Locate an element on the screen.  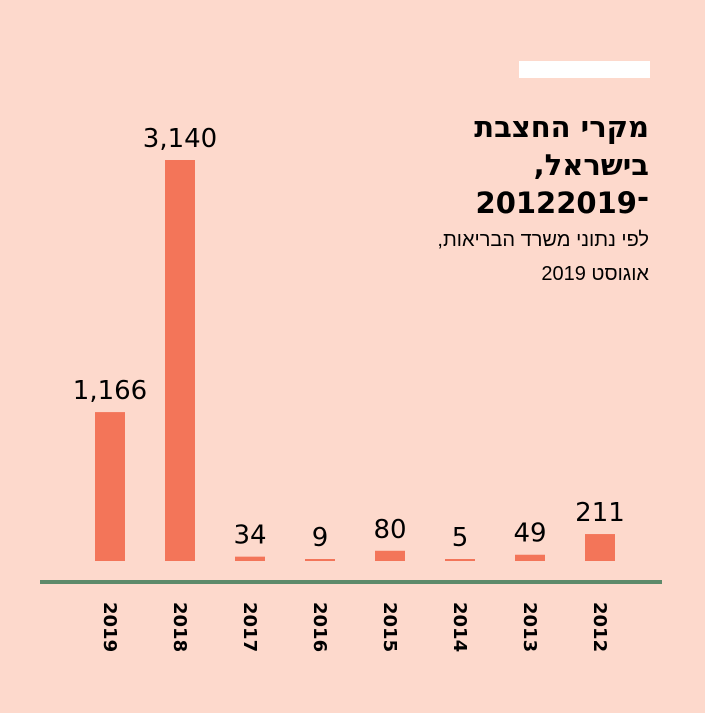
chart-title-line-1: מקרי החצבת is located at coordinates (561, 127).